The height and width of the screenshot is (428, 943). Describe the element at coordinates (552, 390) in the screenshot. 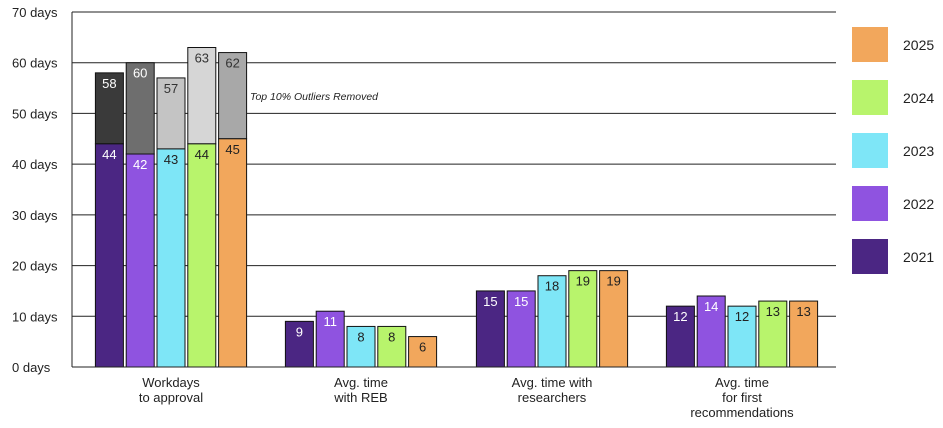

I see `category-label: Avg. time with researchers` at that location.